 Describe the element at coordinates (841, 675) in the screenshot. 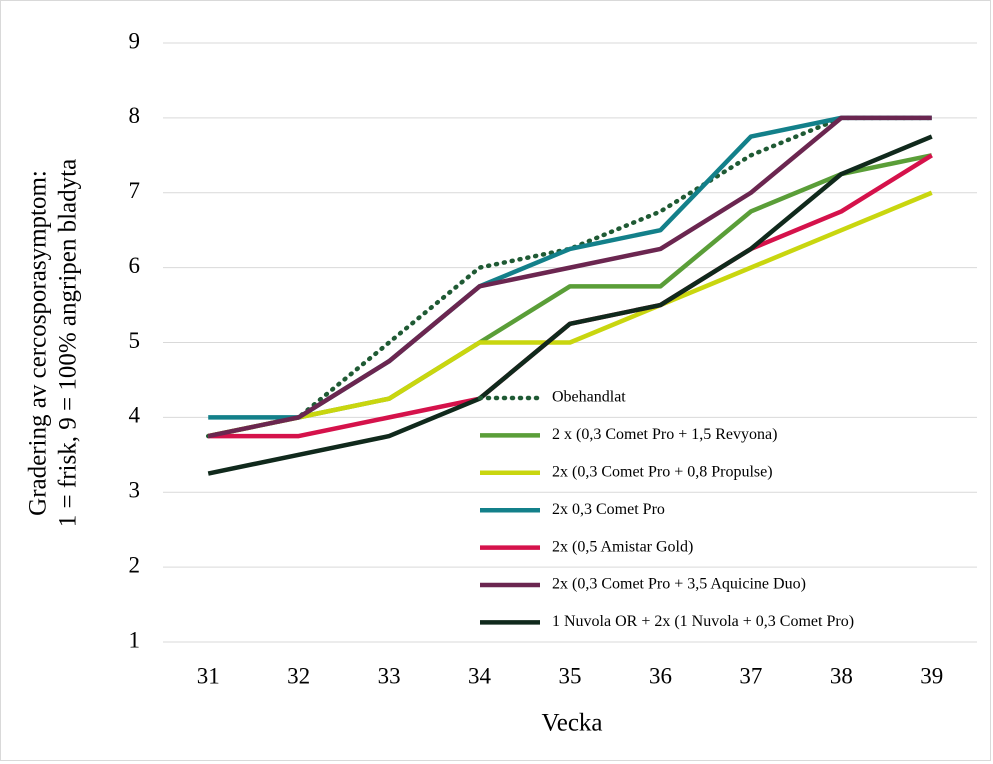

I see `x-tick-label: 38` at that location.